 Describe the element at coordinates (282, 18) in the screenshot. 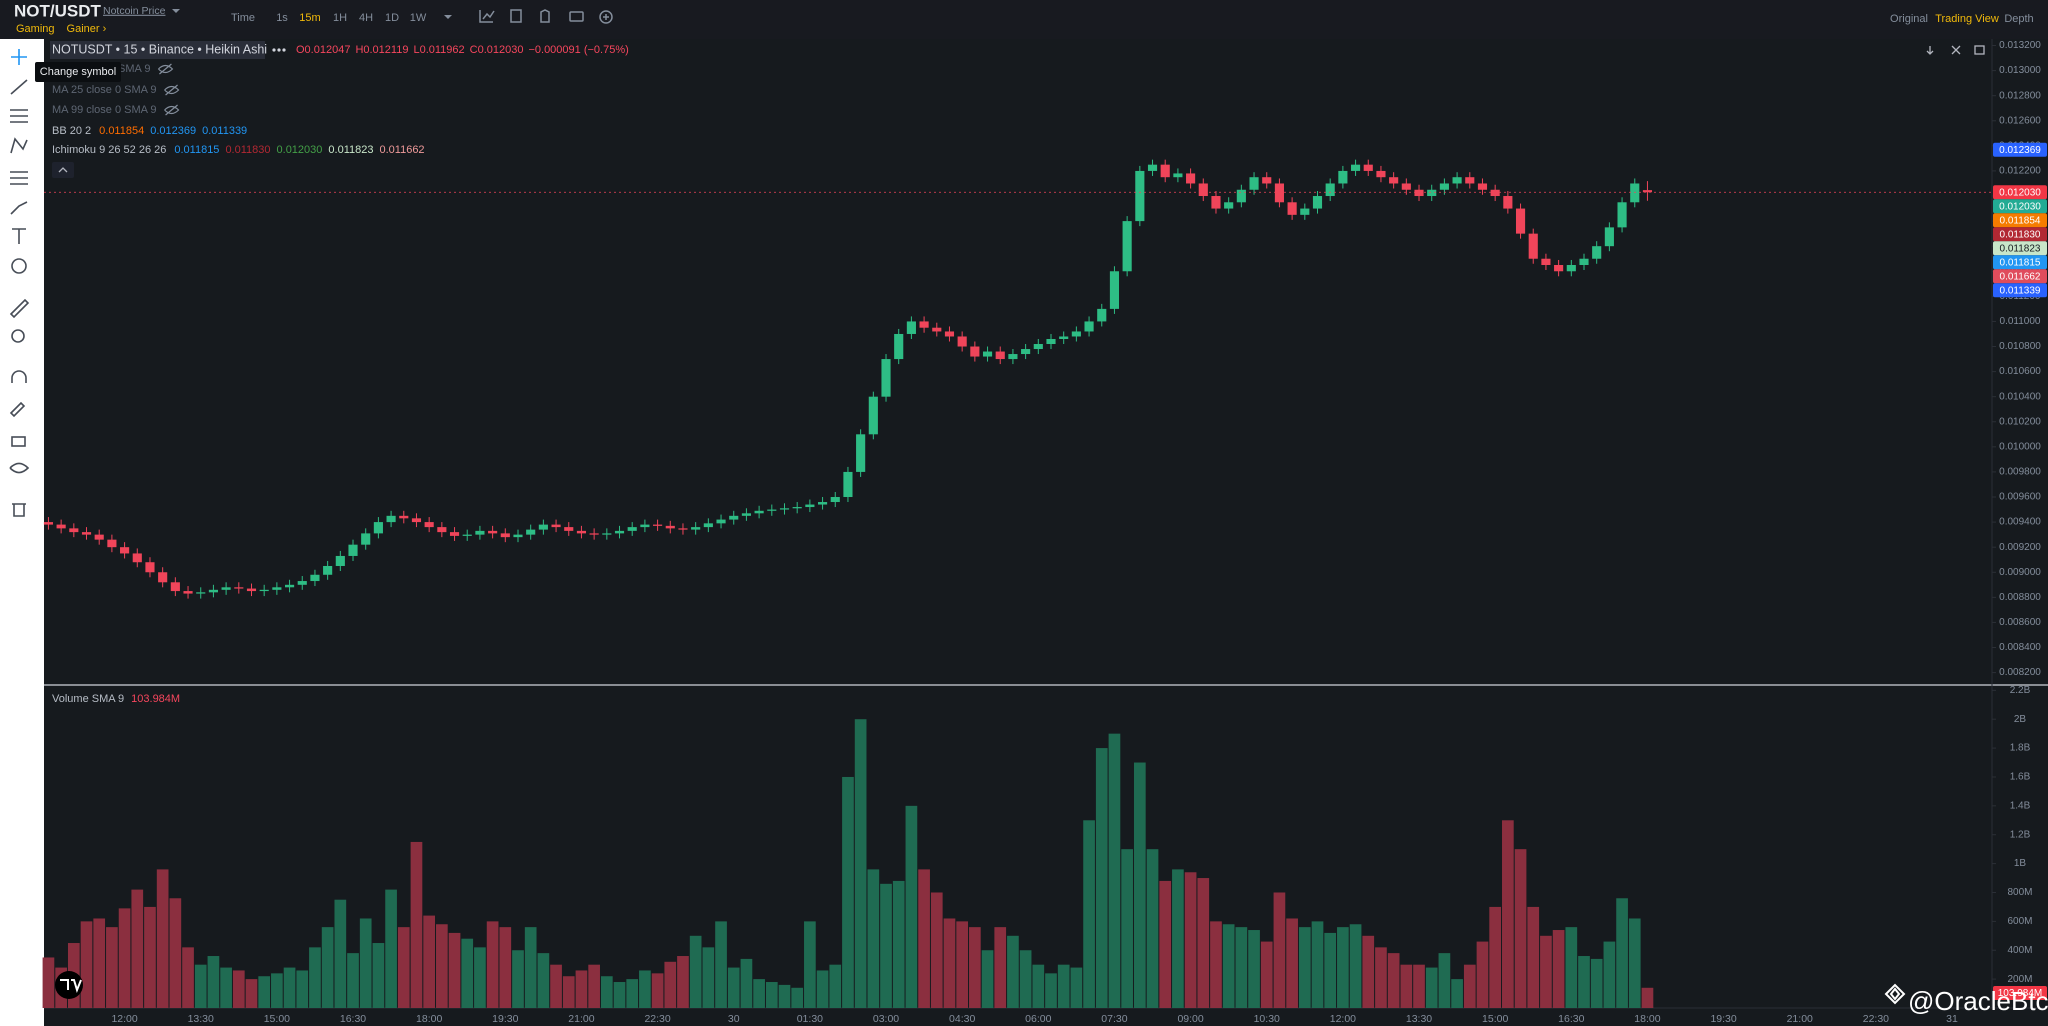

I see `interval-button: 1s` at that location.